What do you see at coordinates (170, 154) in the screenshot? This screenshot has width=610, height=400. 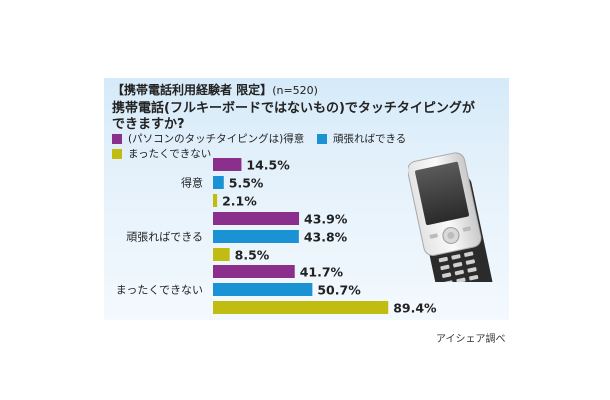 I see `legend-label-3: まったくできない` at bounding box center [170, 154].